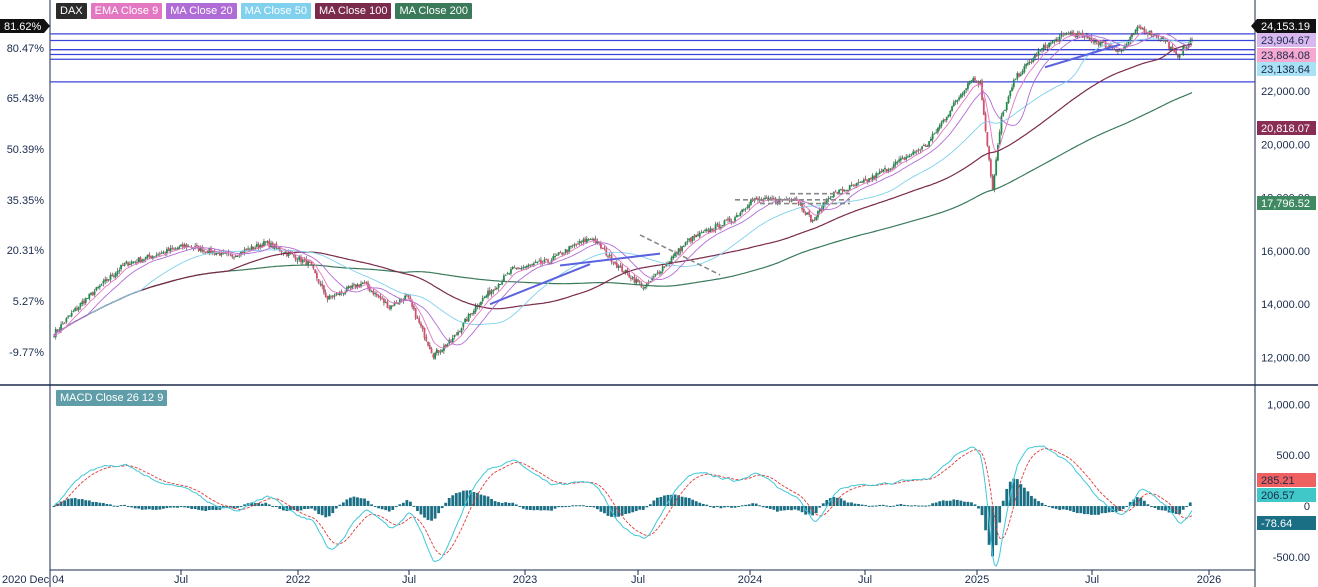 This screenshot has height=587, width=1318. What do you see at coordinates (433, 11) in the screenshot?
I see `legend-ma200: MA Close 200` at bounding box center [433, 11].